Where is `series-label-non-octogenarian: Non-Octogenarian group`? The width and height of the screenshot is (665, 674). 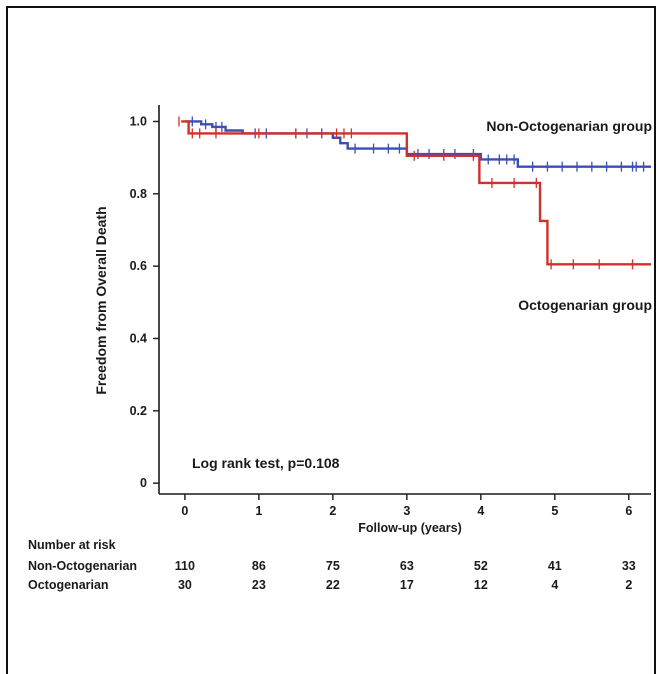
series-label-non-octogenarian: Non-Octogenarian group is located at coordinates (569, 126).